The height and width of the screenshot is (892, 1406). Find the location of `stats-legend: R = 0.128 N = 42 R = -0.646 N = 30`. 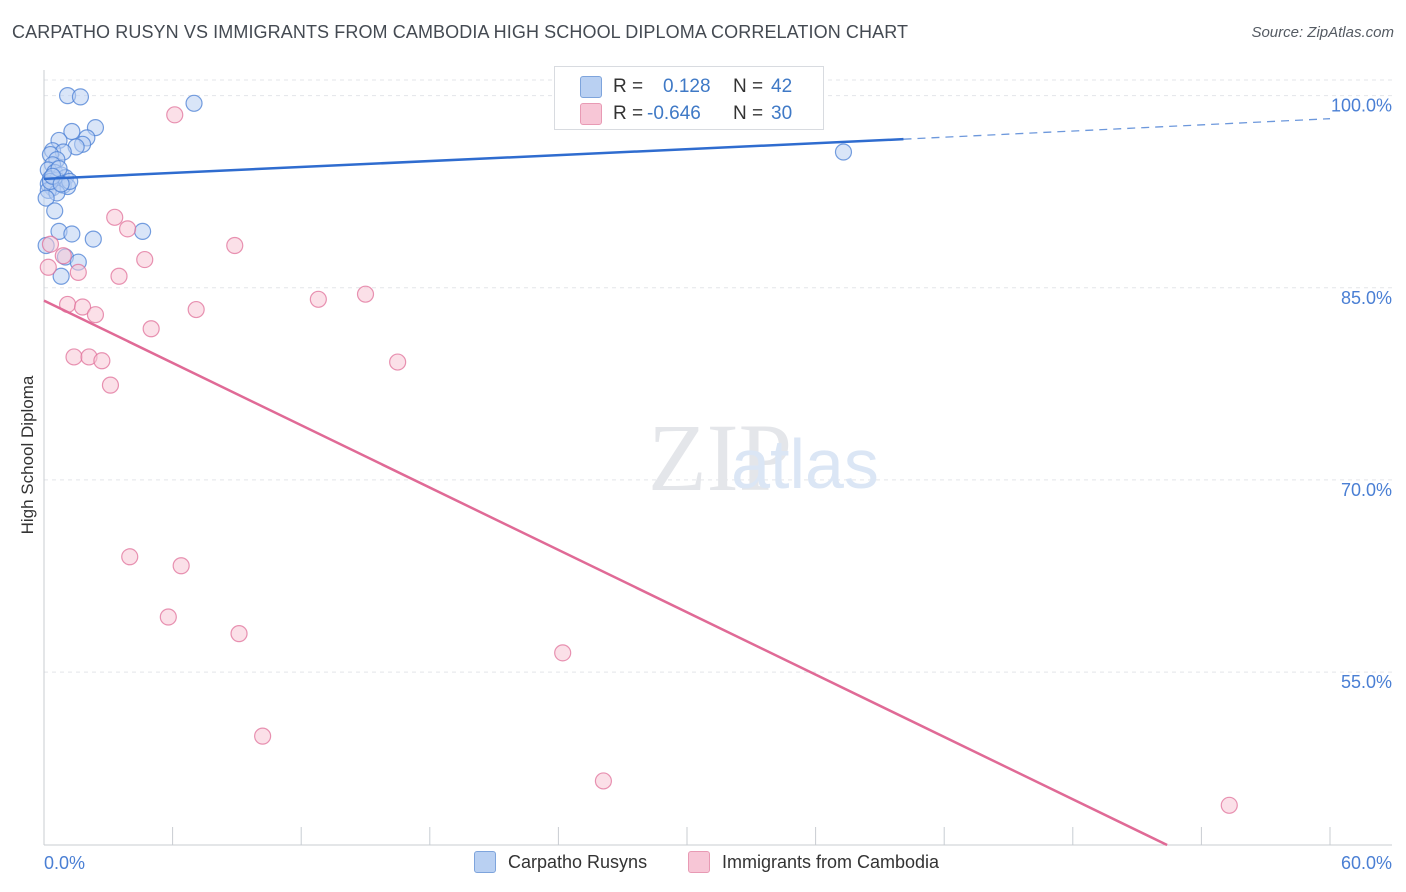

stats-legend: R = 0.128 N = 42 R = -0.646 N = 30 is located at coordinates (689, 98).